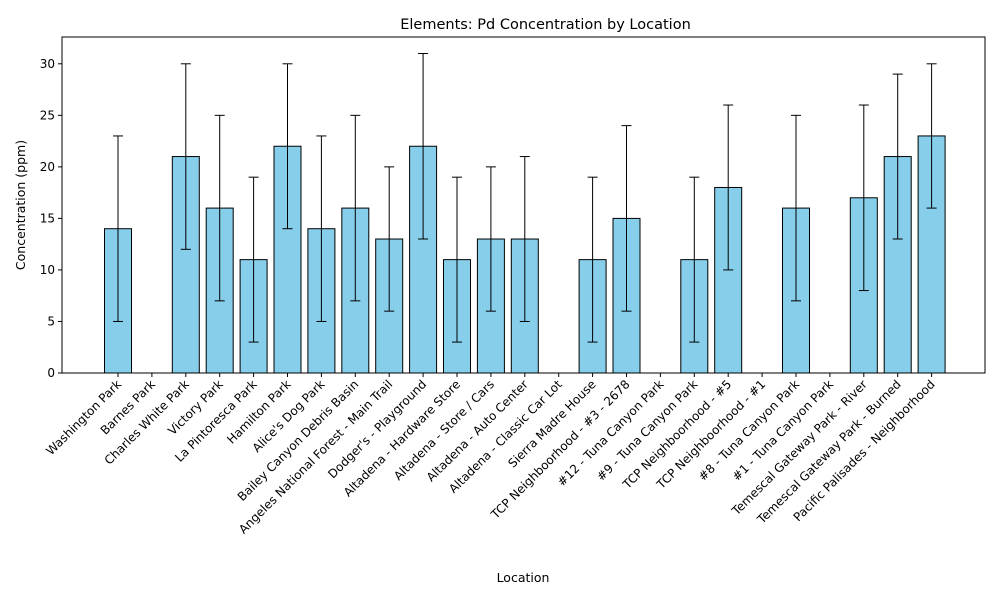  I want to click on y-tick-label: 10, so click(47, 270).